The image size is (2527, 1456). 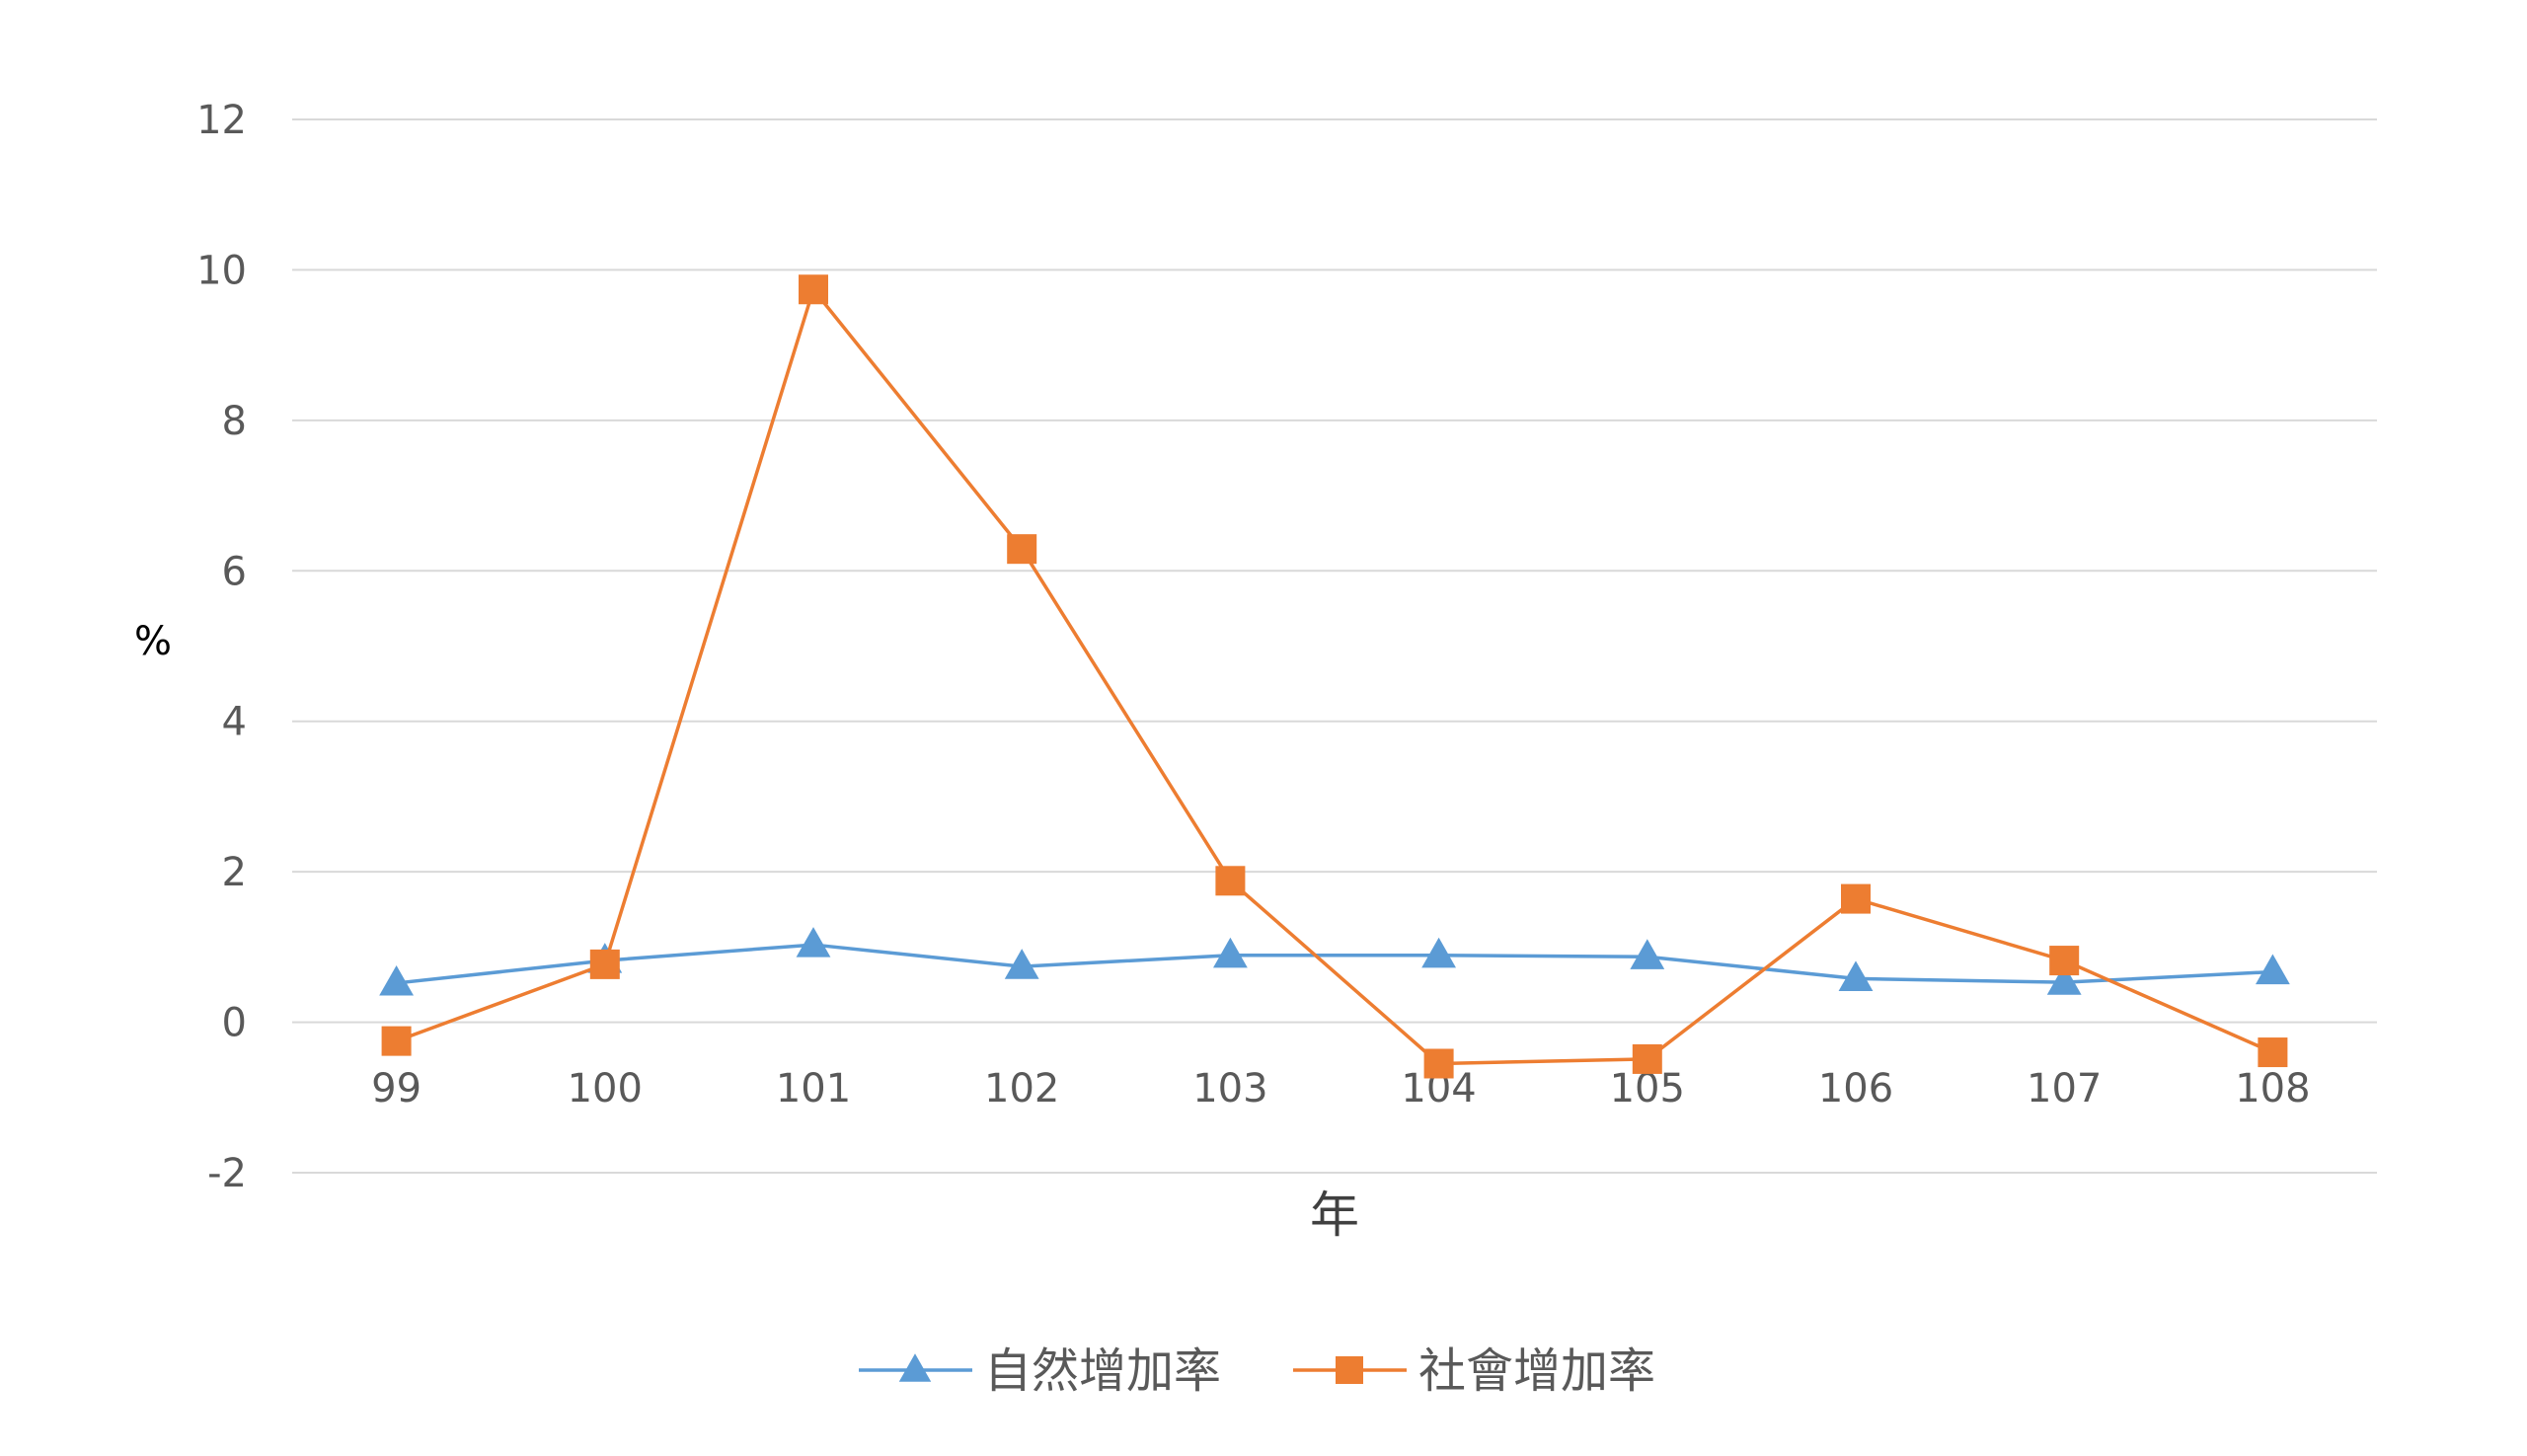 What do you see at coordinates (1257, 1371) in the screenshot?
I see `legend: 自然增加率 社會增加率` at bounding box center [1257, 1371].